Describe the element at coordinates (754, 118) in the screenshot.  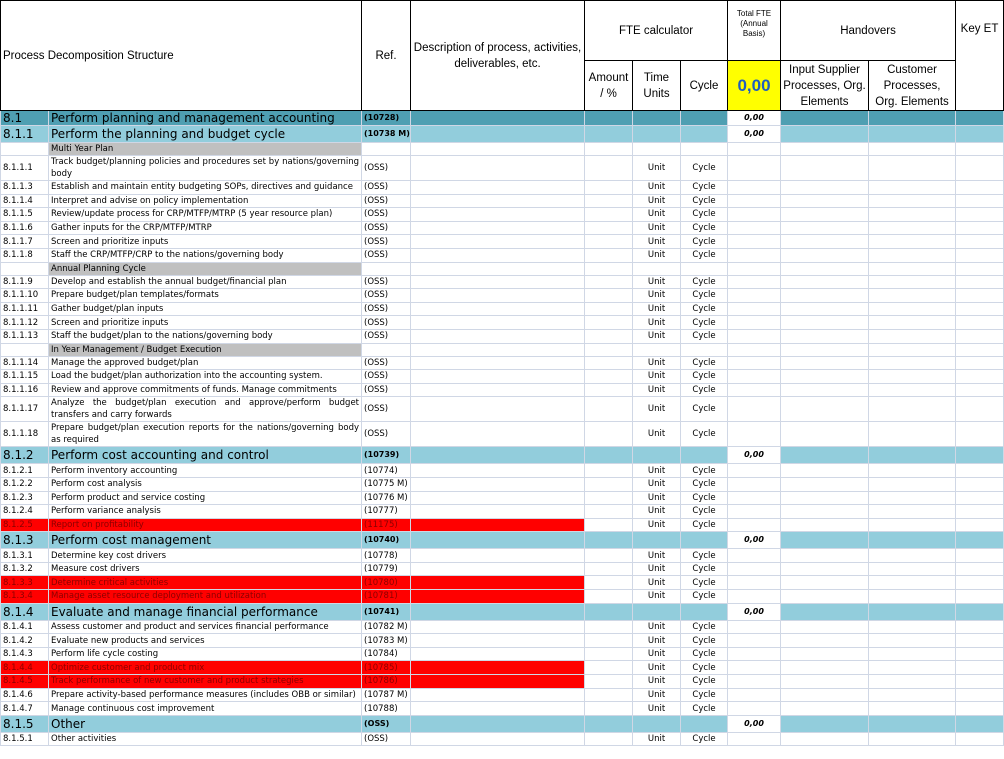
I see `total-fte: 0,00` at that location.